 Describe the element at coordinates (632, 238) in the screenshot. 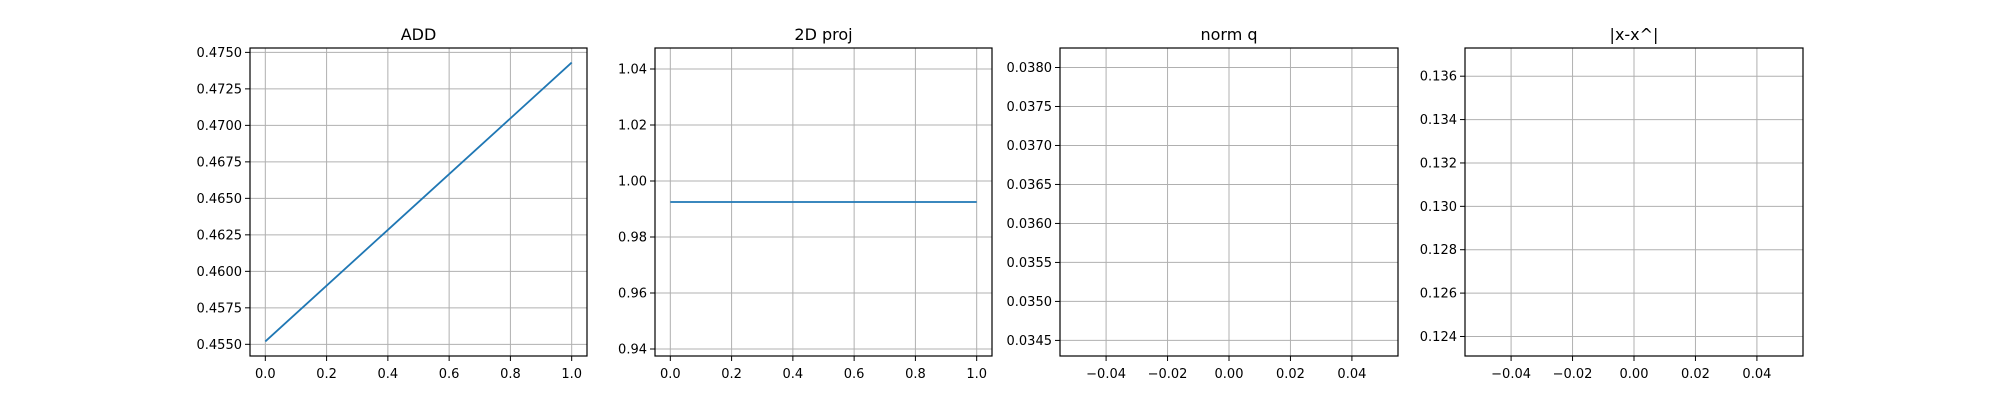

I see `y-tick-label: 0.98` at that location.